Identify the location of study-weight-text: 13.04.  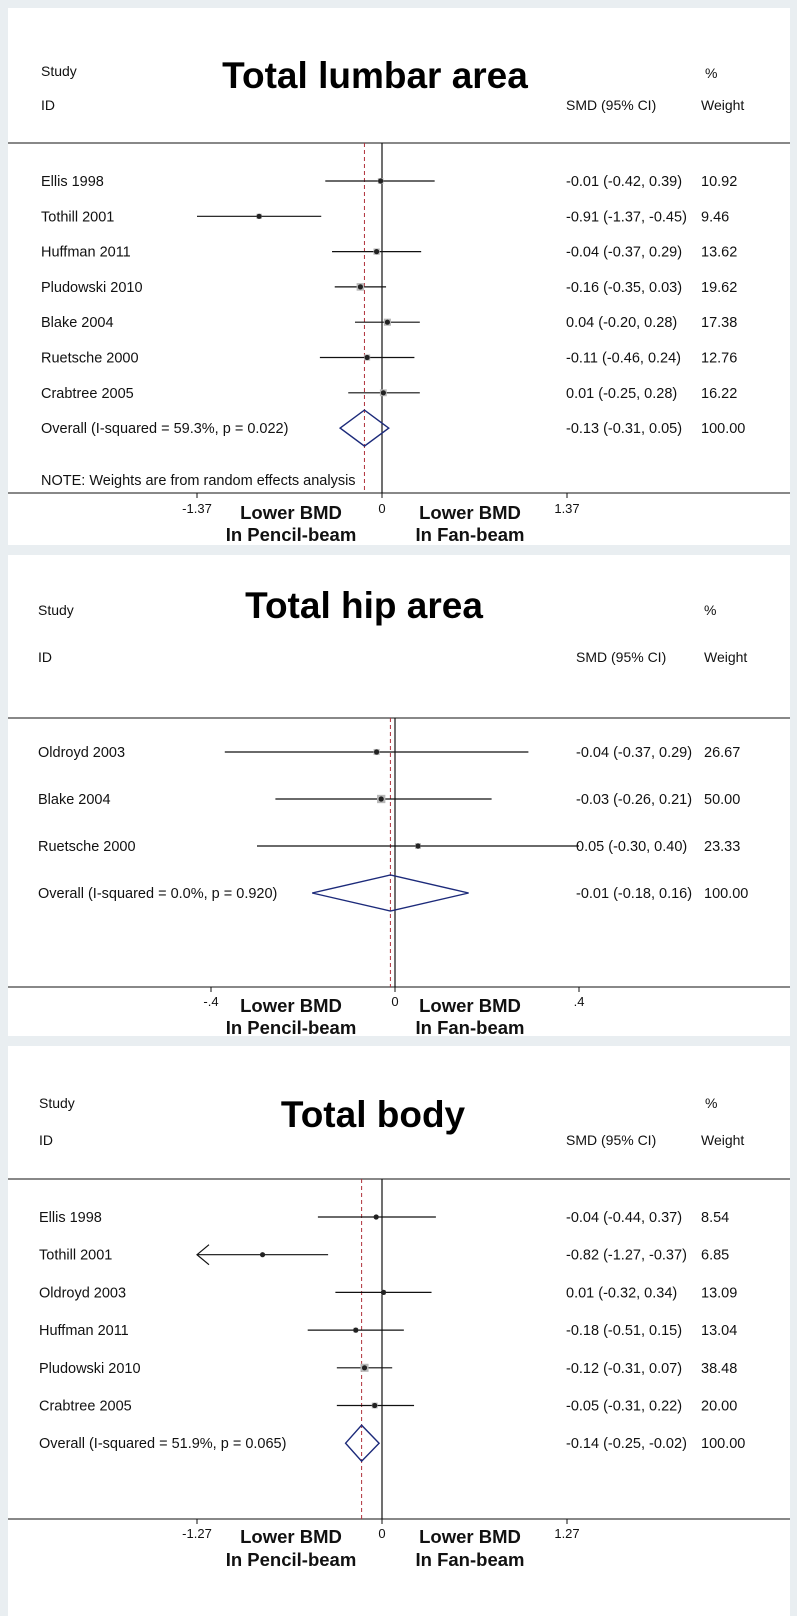
(719, 1331).